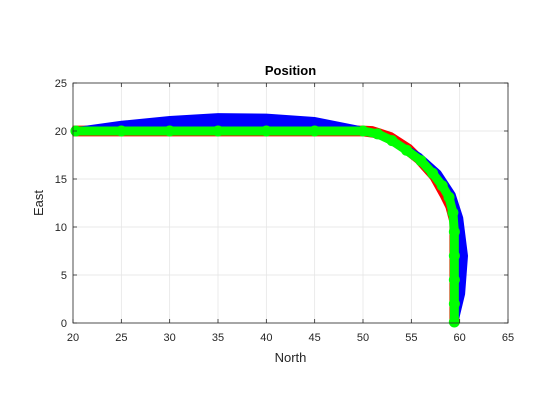 The height and width of the screenshot is (420, 560). I want to click on y-axis-label: East, so click(38, 203).